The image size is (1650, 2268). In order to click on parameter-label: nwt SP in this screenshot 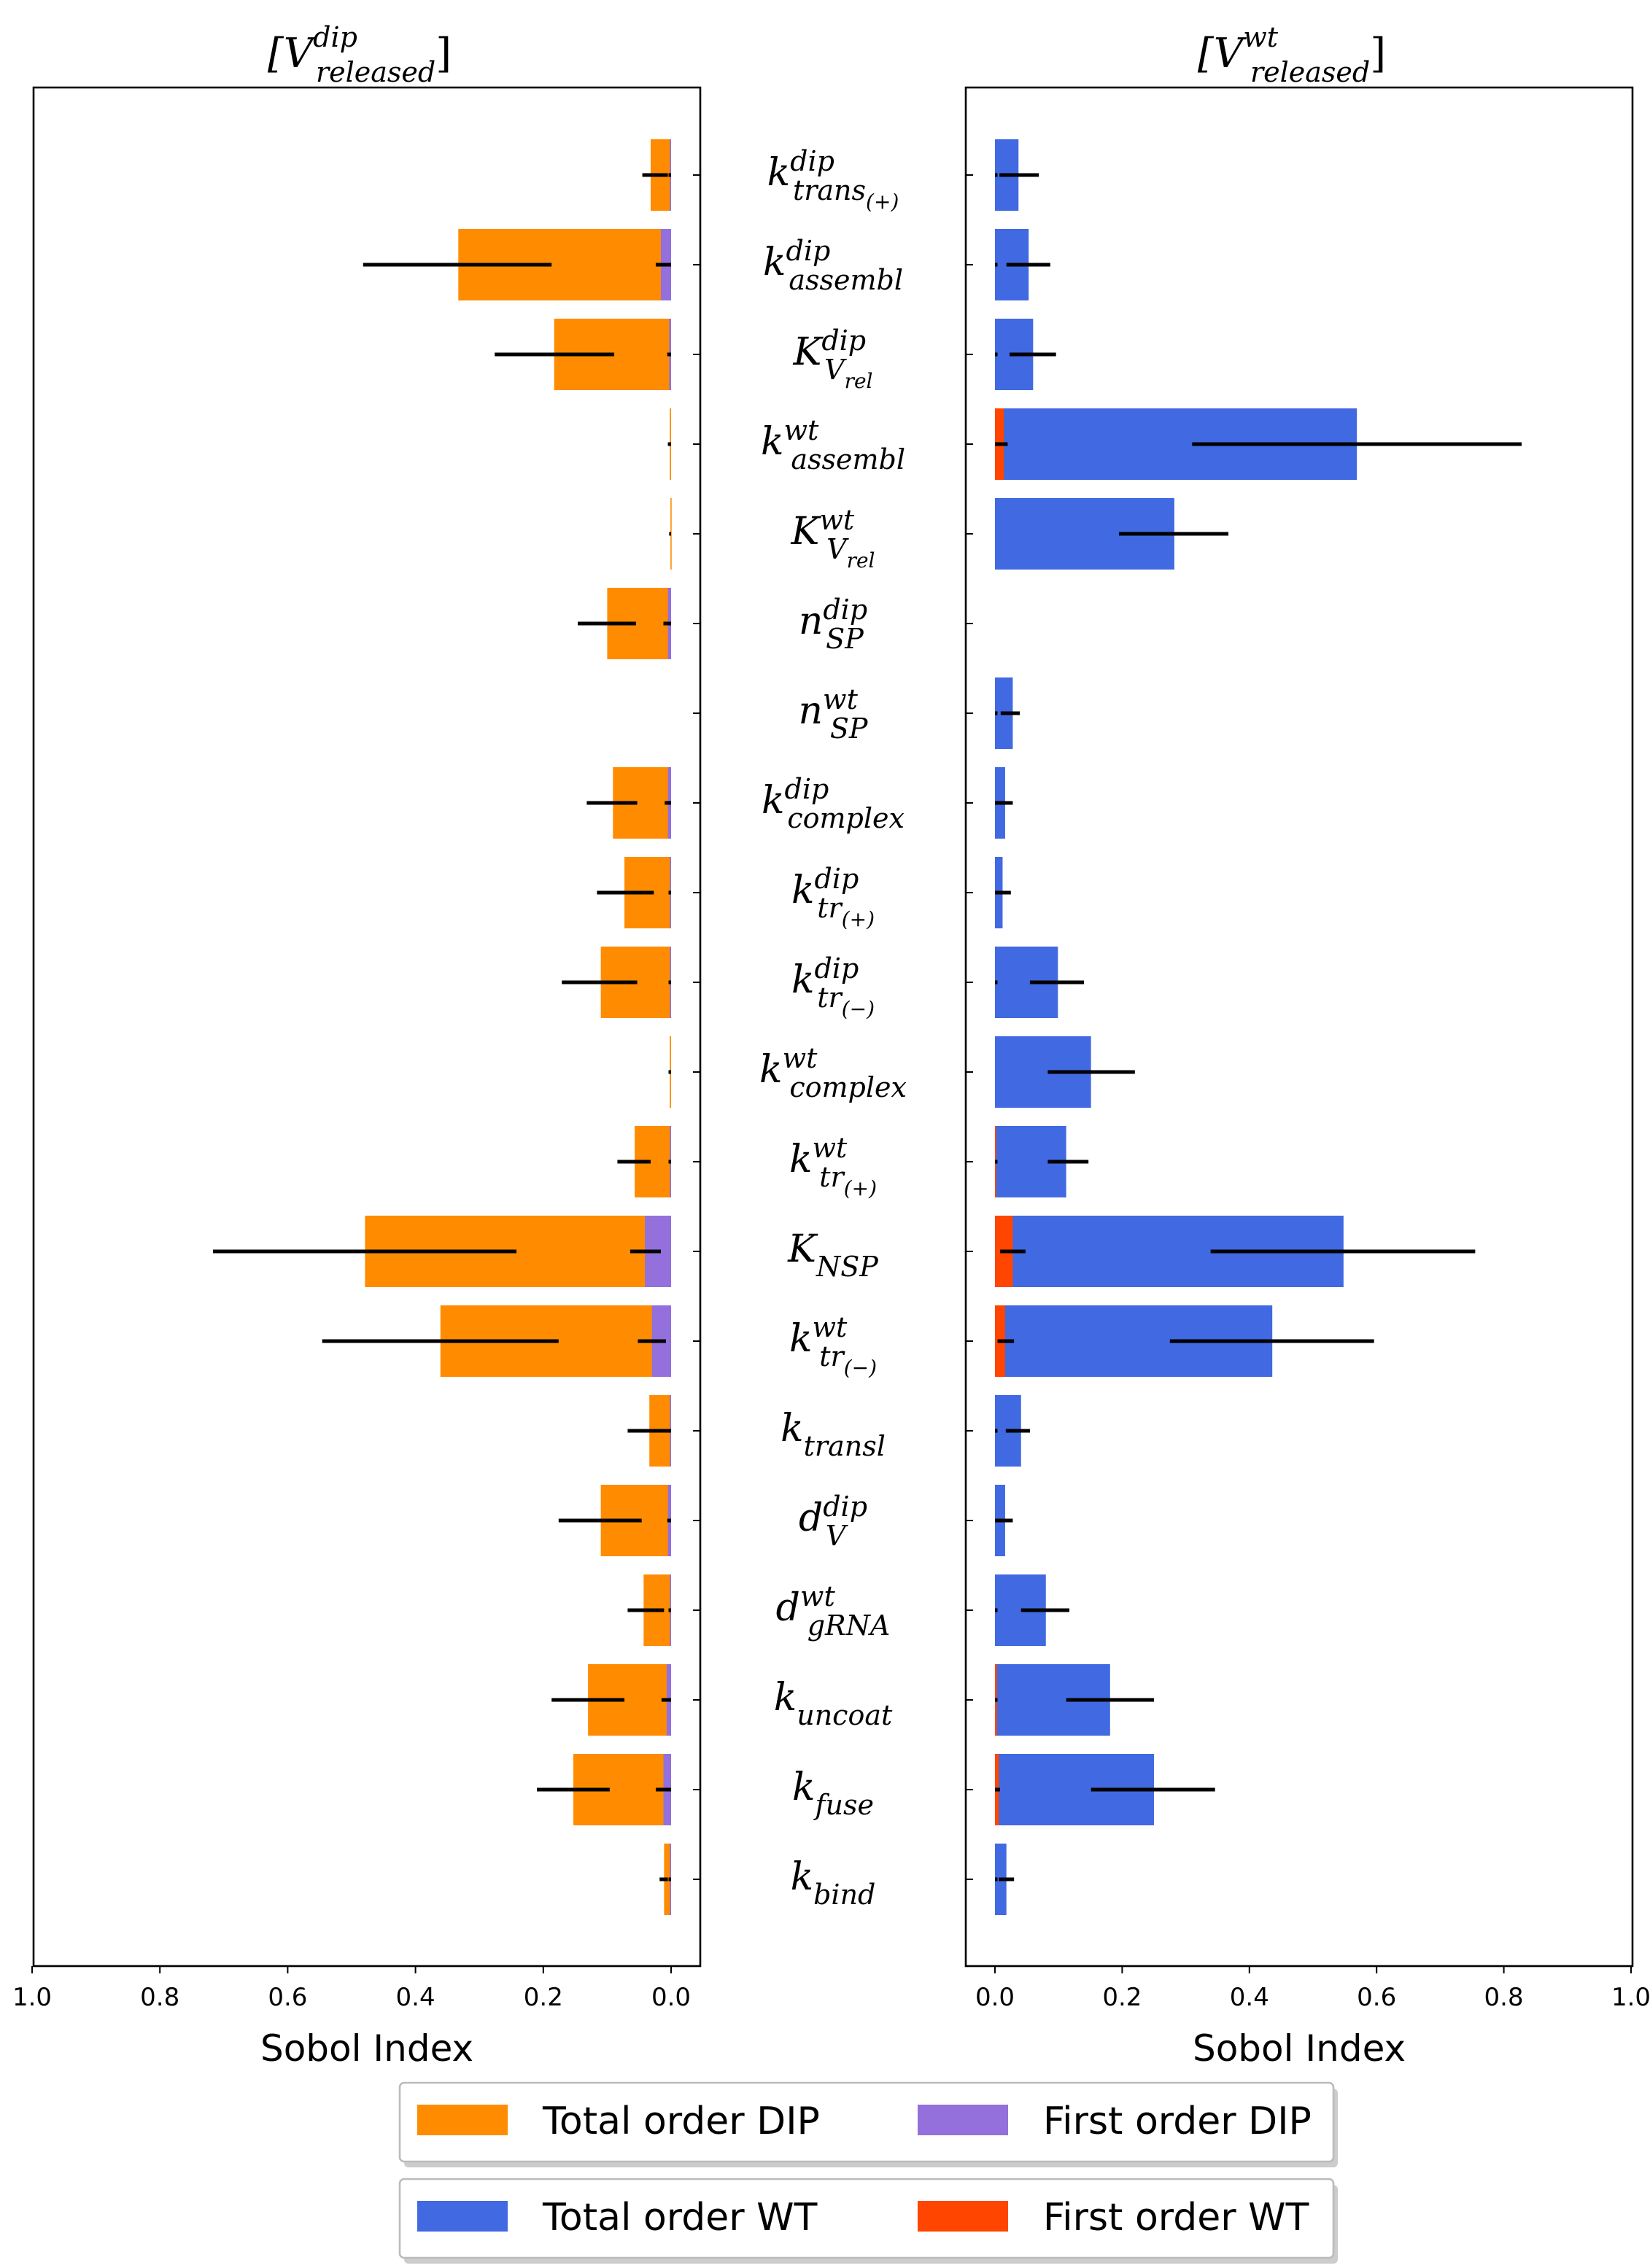, I will do `click(834, 714)`.